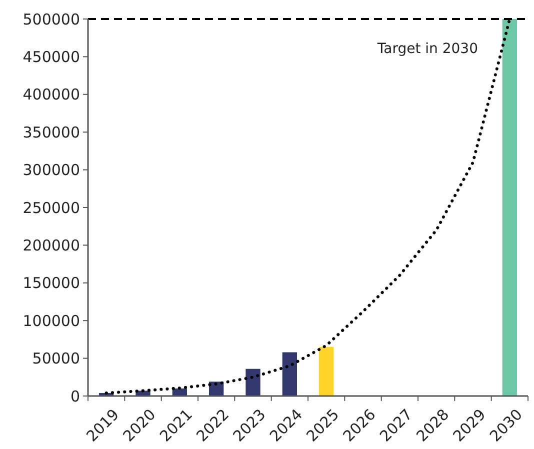 This screenshot has height=449, width=534. Describe the element at coordinates (56, 359) in the screenshot. I see `y-tick-label: 50000` at that location.